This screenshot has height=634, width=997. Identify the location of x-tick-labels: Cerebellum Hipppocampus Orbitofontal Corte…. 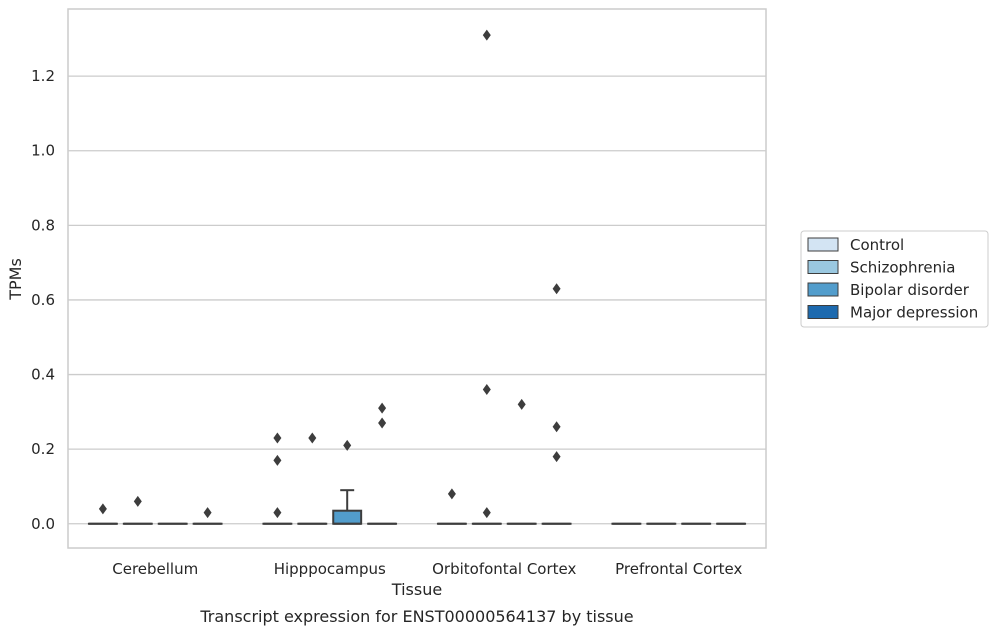
(427, 569).